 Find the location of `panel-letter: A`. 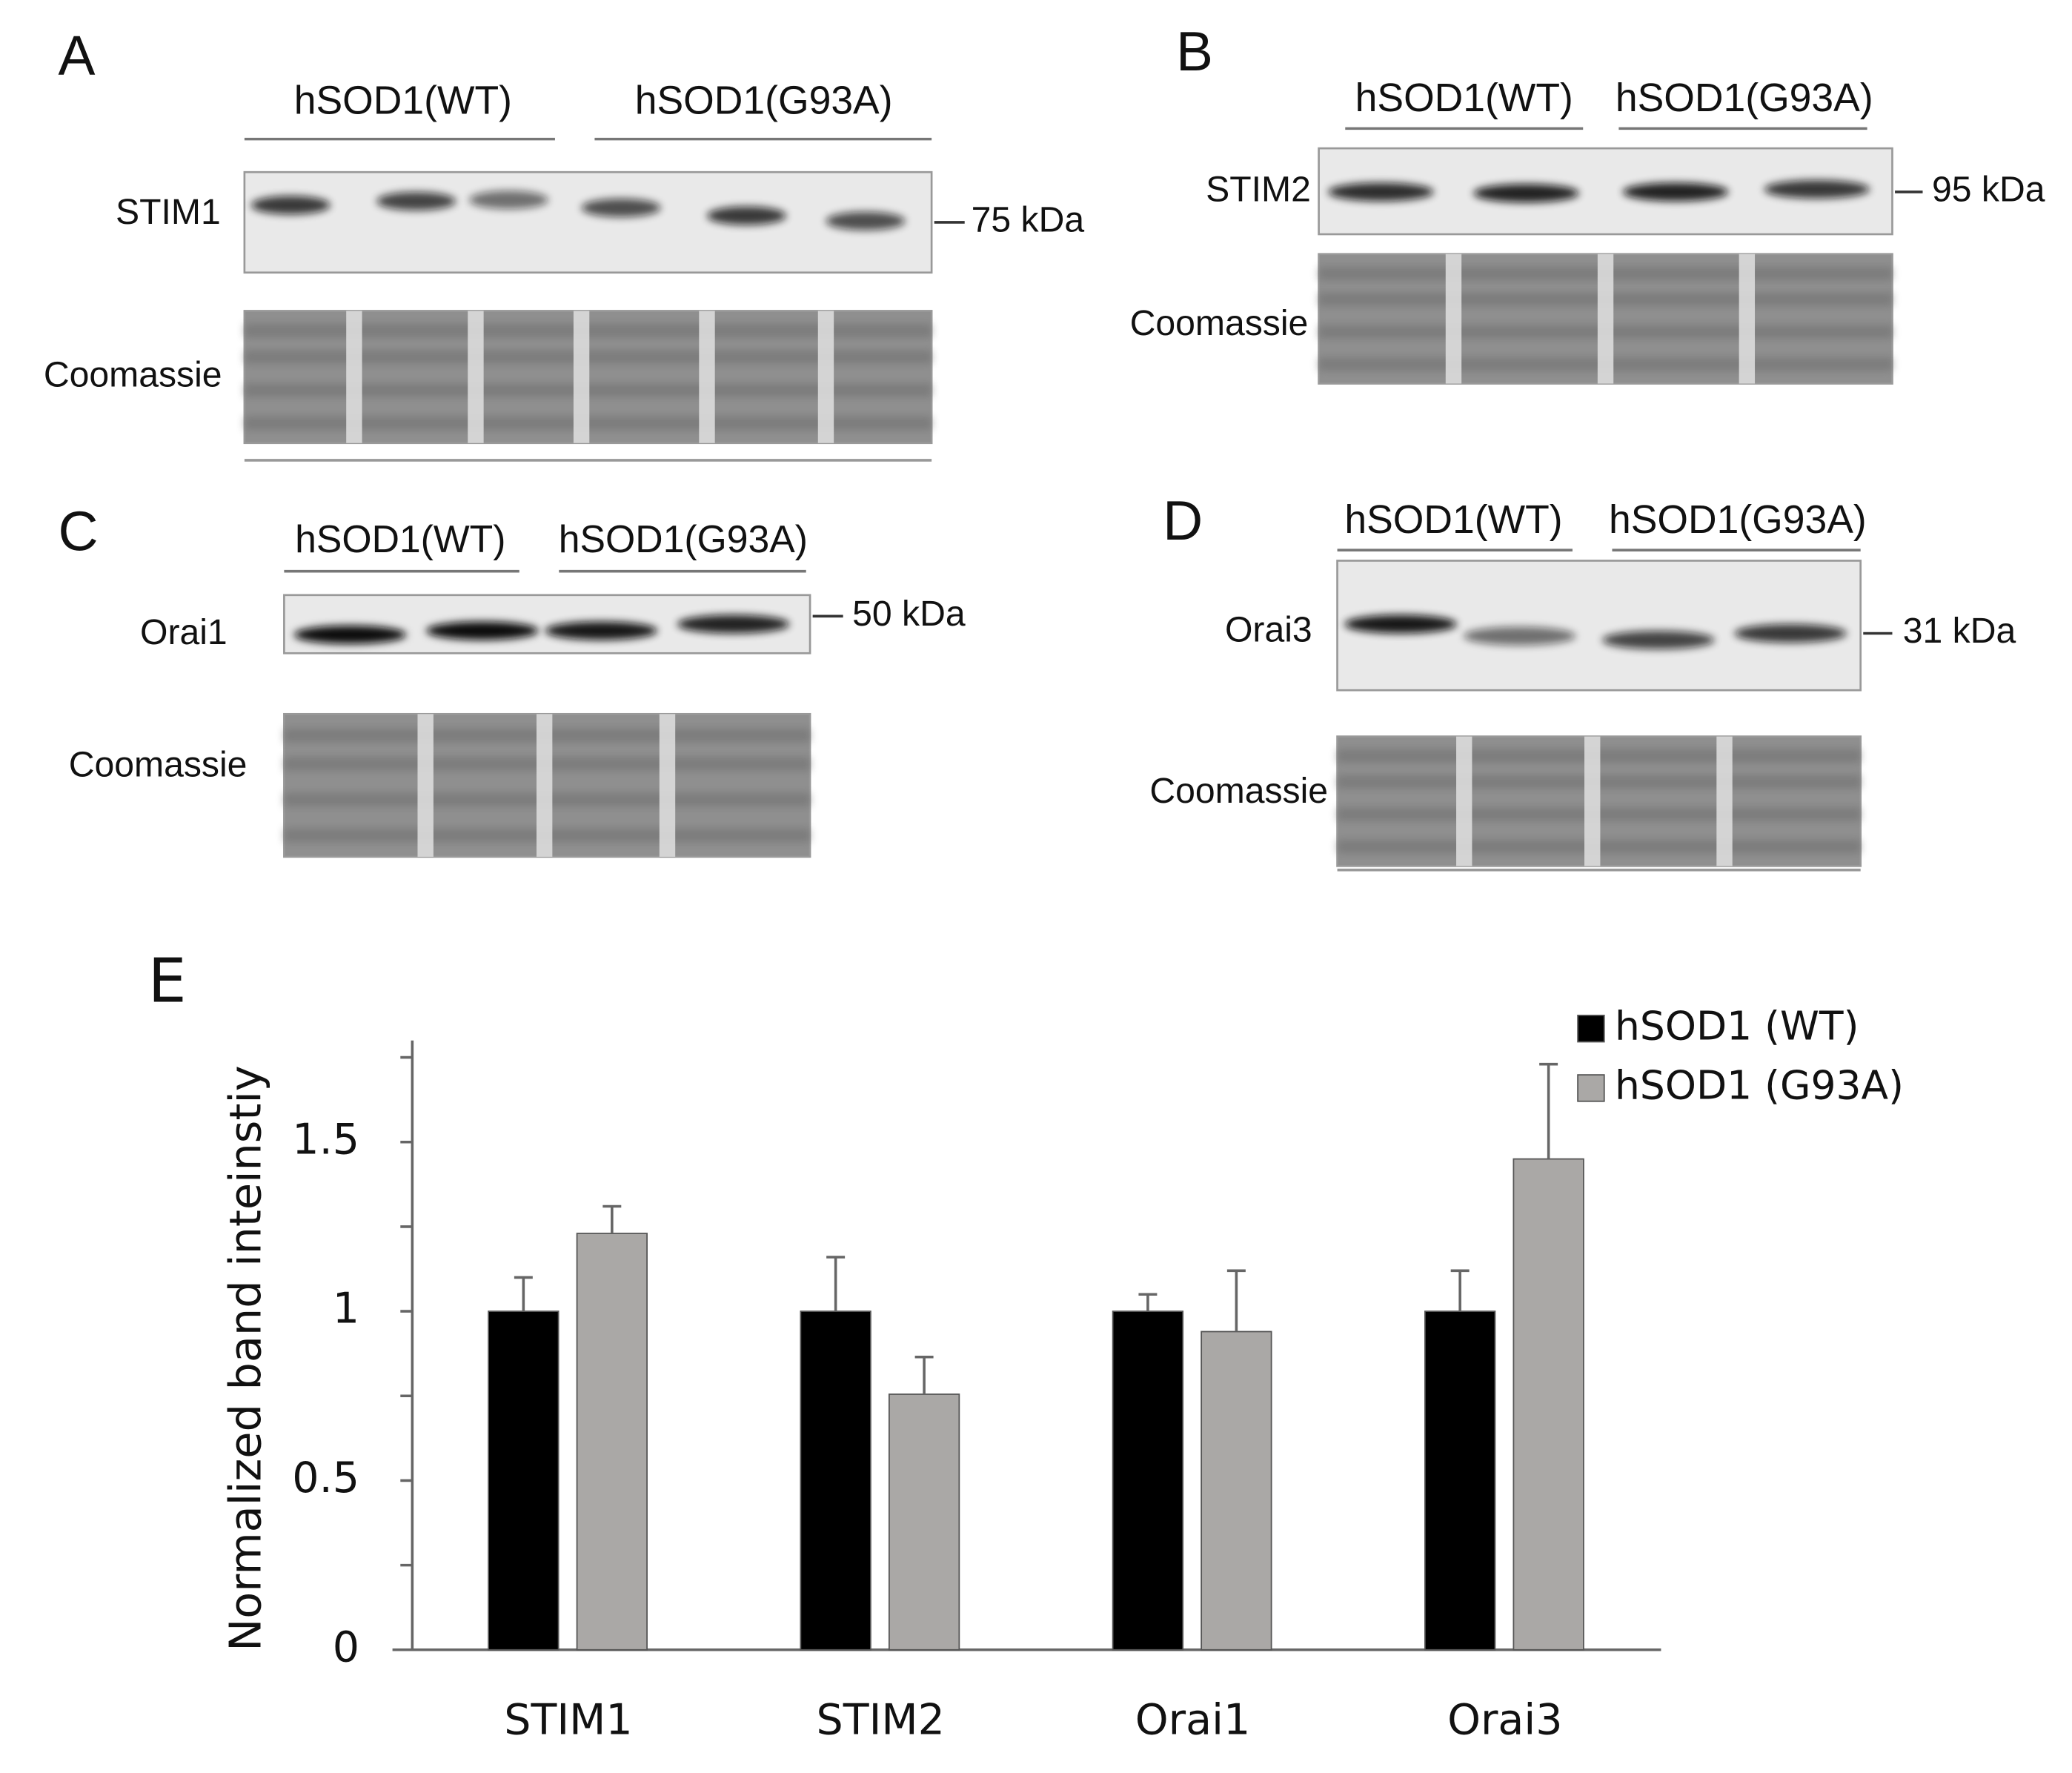

panel-letter: A is located at coordinates (76, 55).